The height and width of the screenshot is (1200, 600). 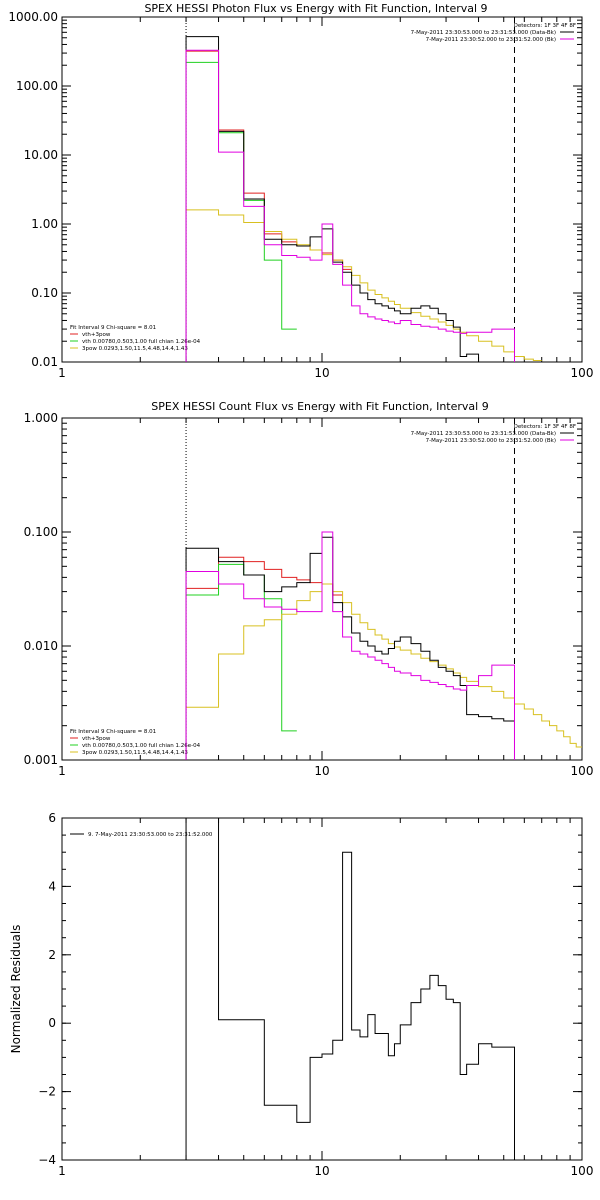 What do you see at coordinates (52, 1023) in the screenshot?
I see `y-tick-label: 0` at bounding box center [52, 1023].